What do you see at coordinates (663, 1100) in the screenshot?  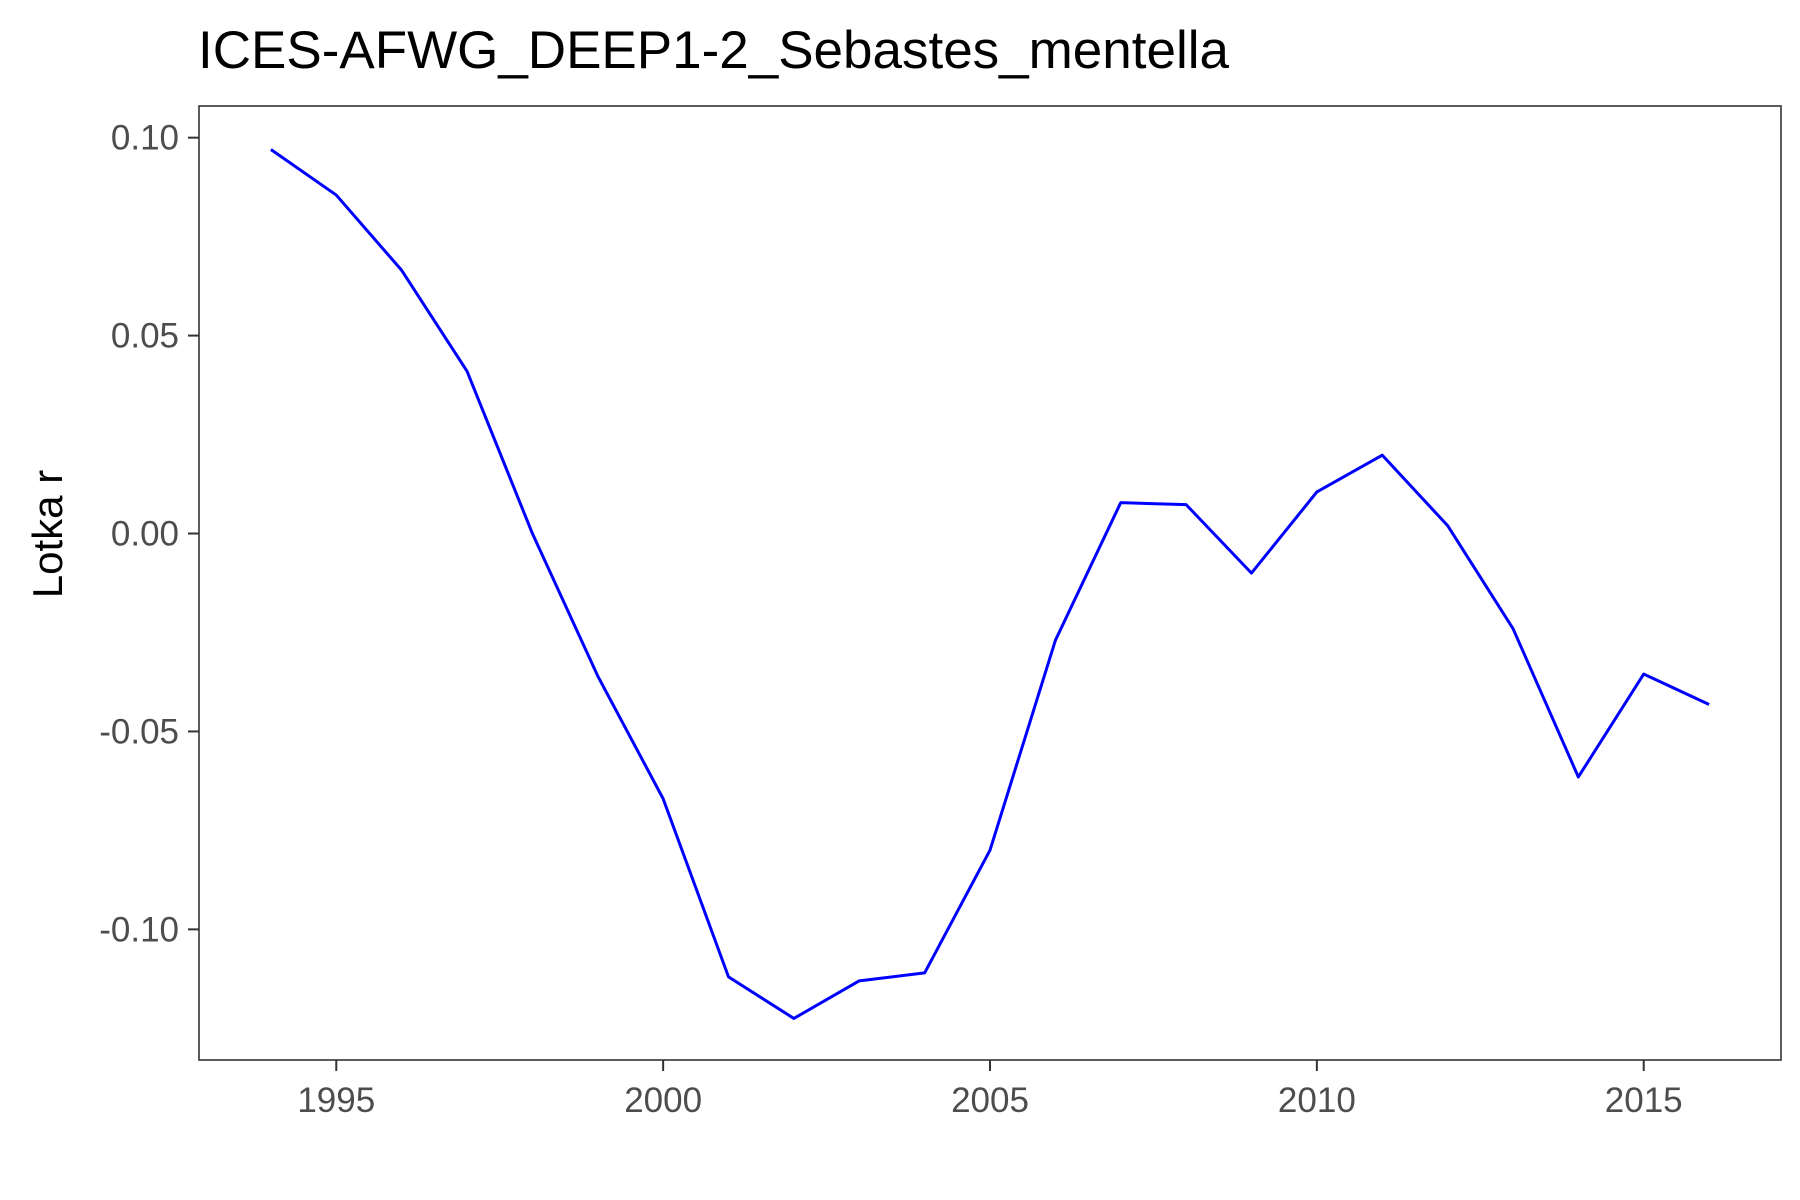 I see `x-tick-label: 2000` at bounding box center [663, 1100].